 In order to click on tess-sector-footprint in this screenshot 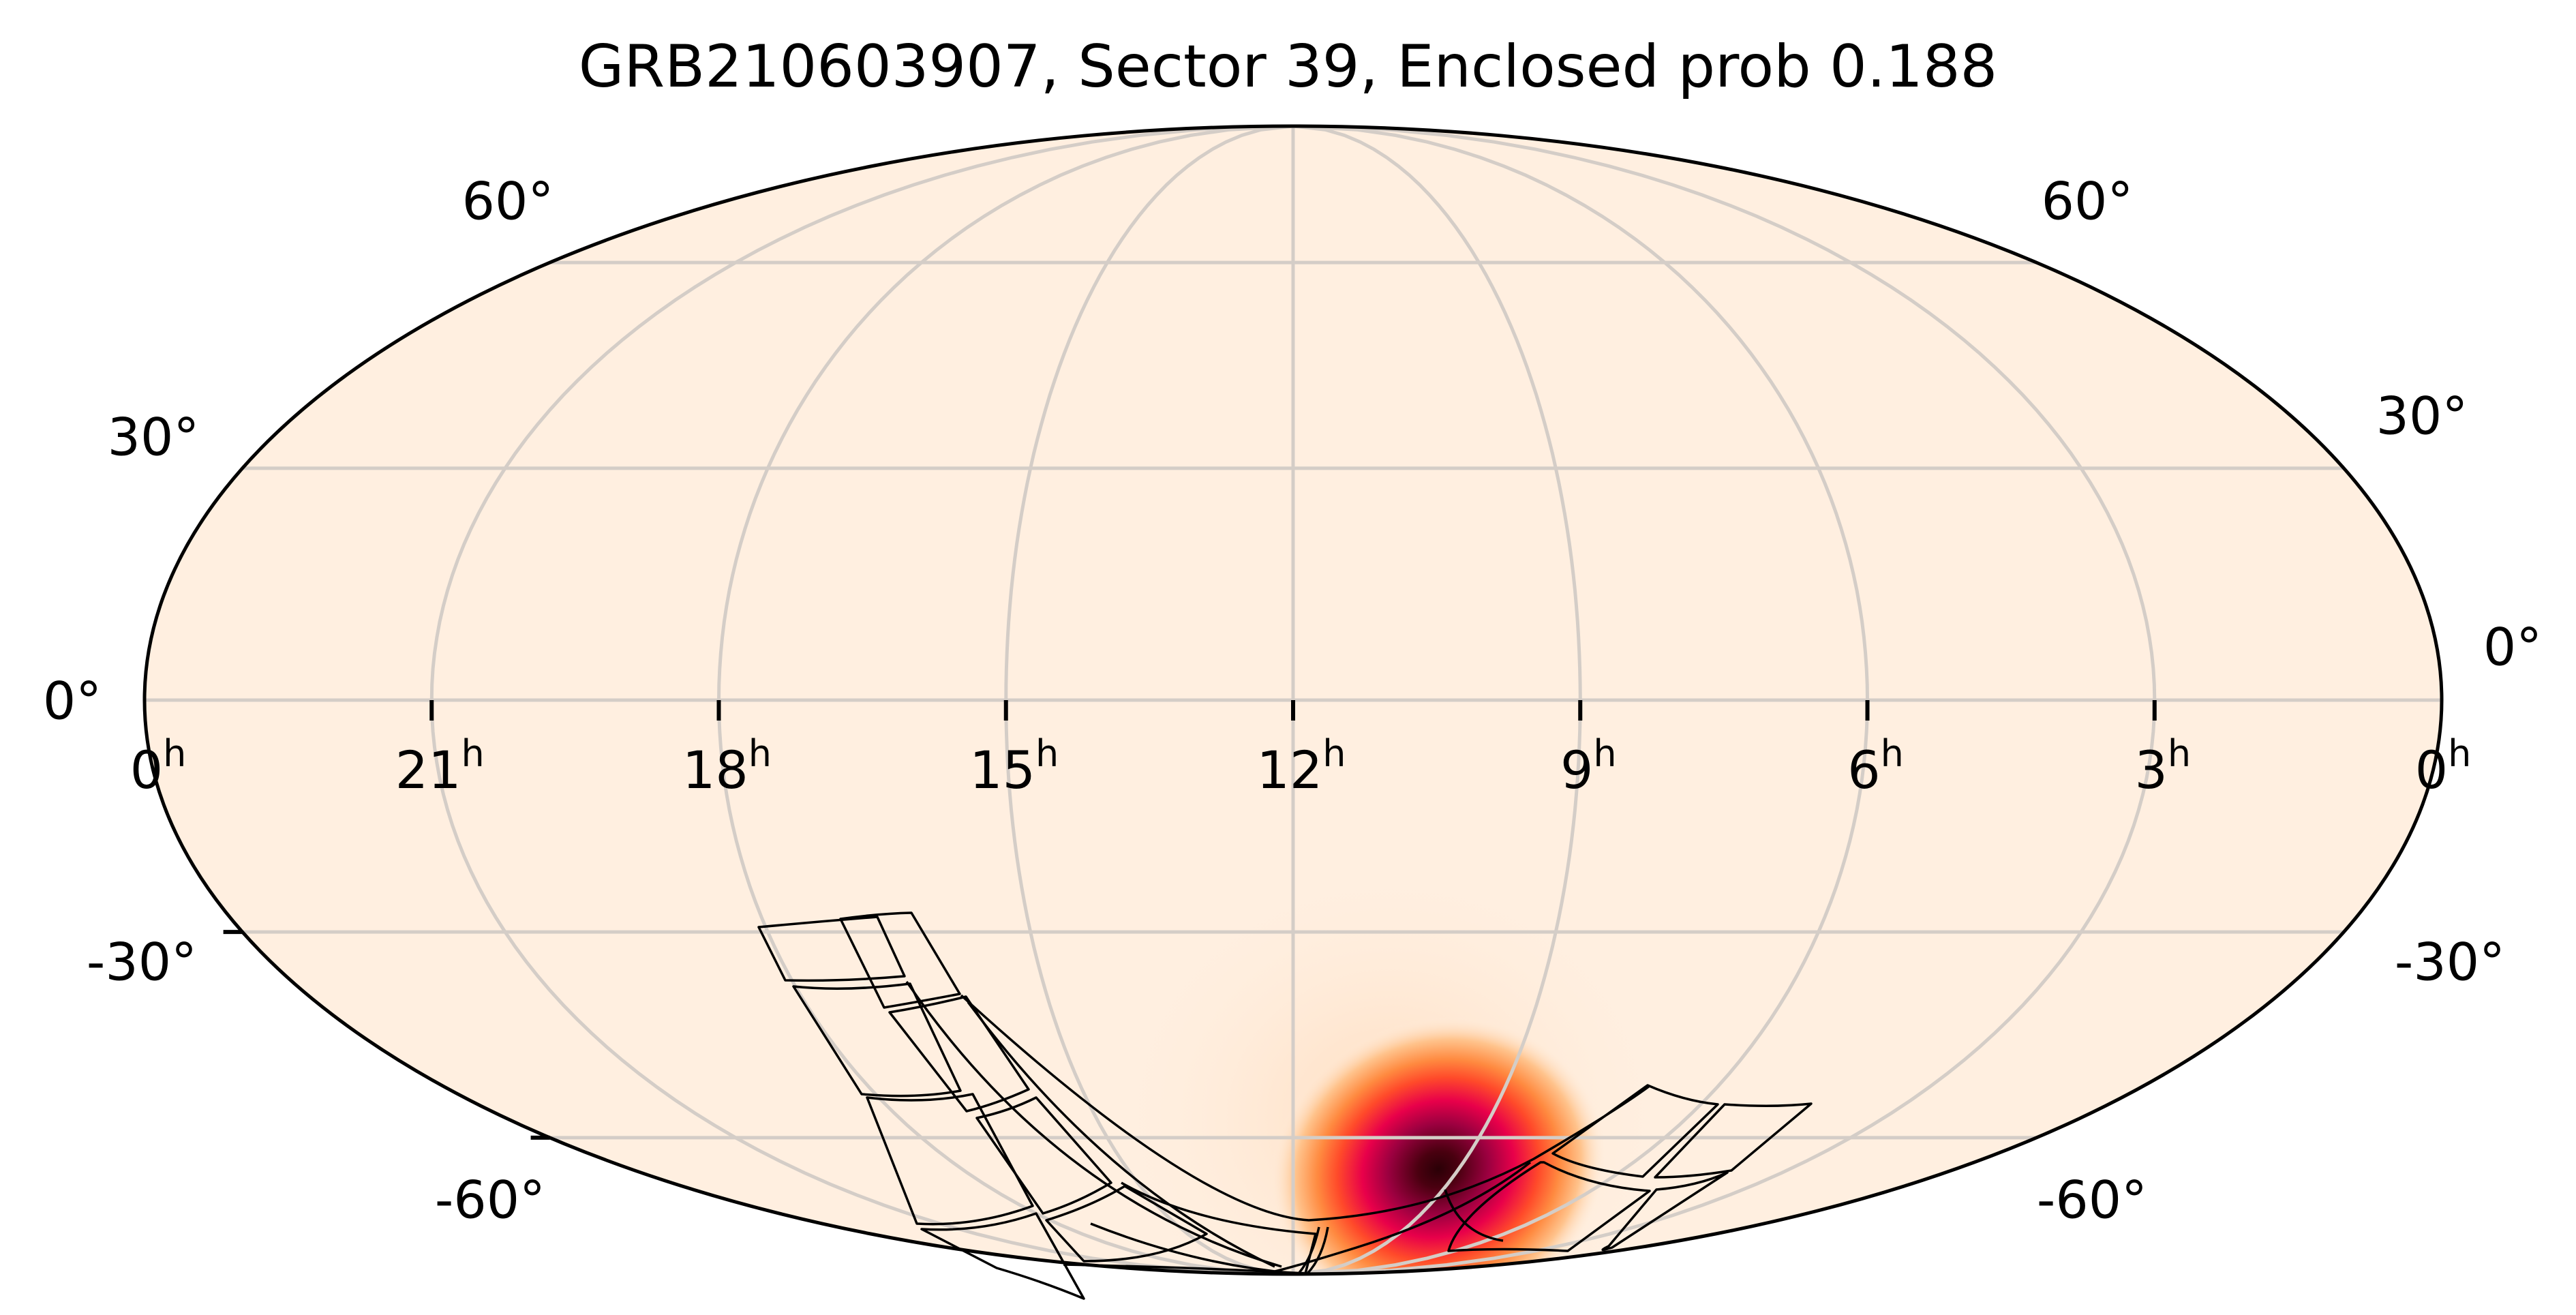, I will do `click(1285, 1105)`.